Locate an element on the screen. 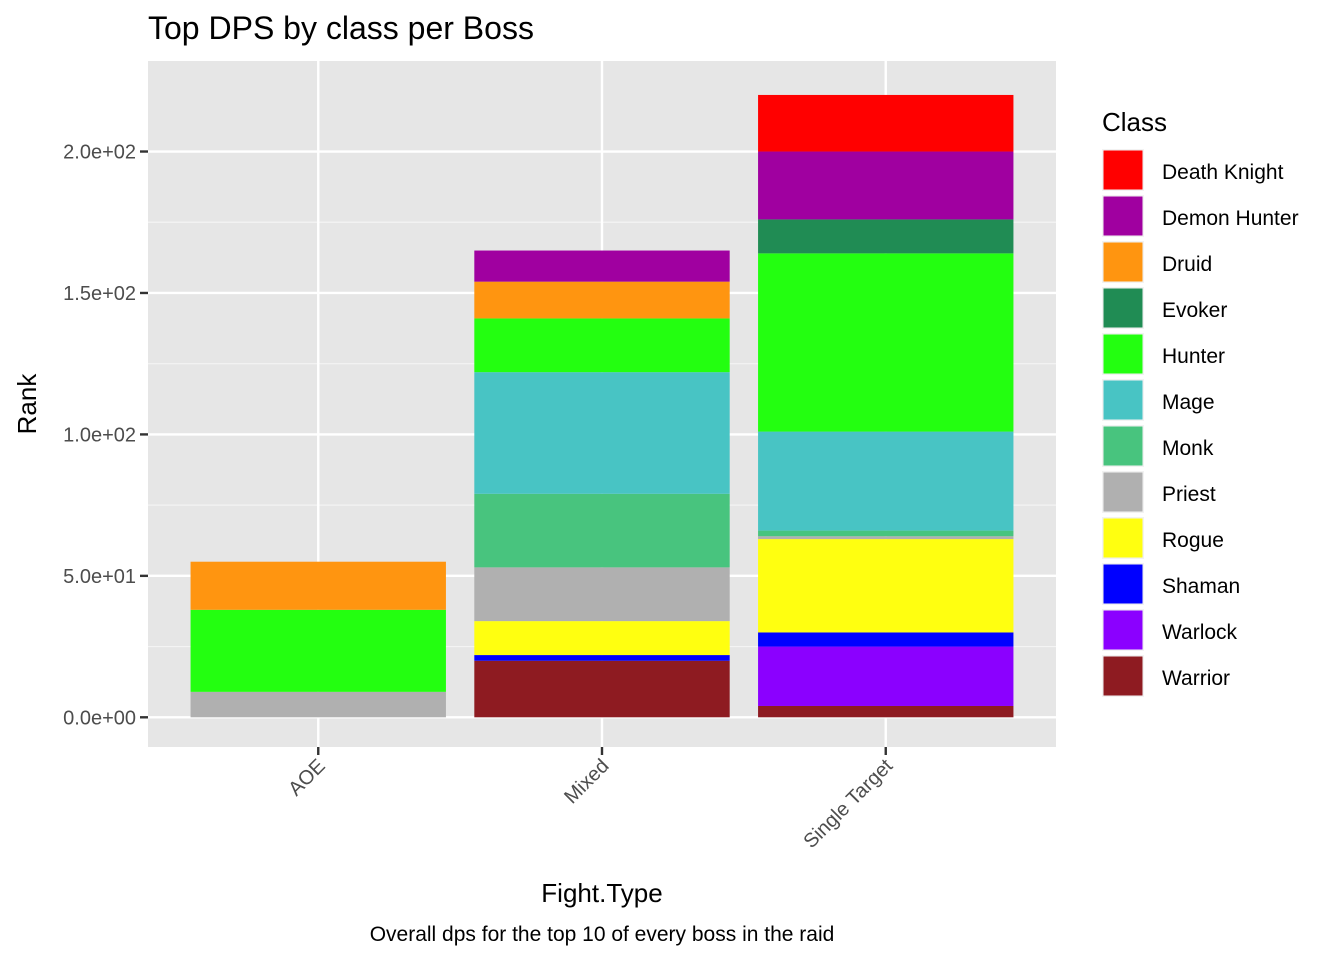 This screenshot has width=1344, height=960. legend-label: Mage is located at coordinates (1188, 402).